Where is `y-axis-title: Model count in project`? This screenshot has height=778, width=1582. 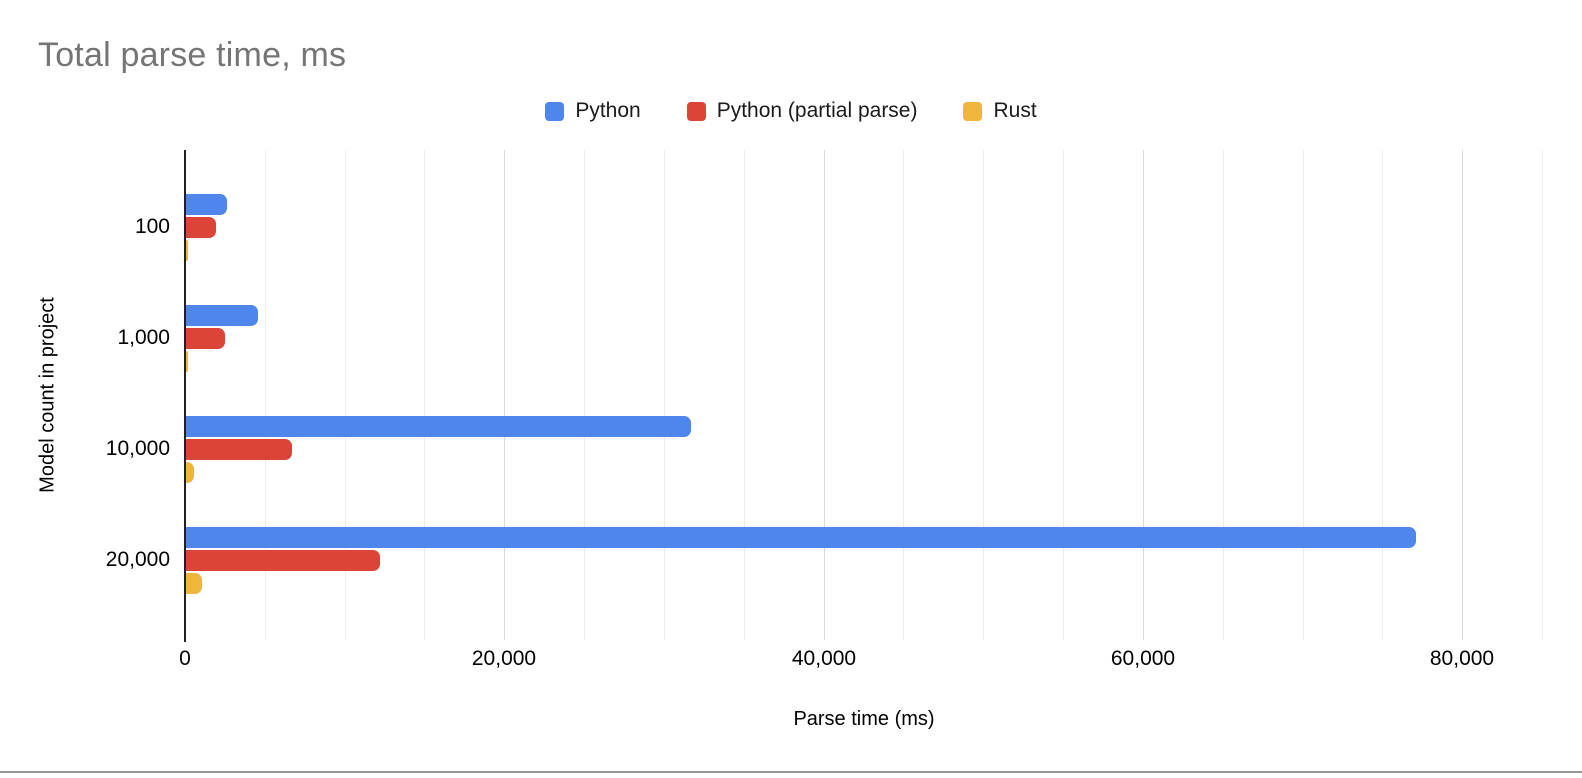 y-axis-title: Model count in project is located at coordinates (47, 395).